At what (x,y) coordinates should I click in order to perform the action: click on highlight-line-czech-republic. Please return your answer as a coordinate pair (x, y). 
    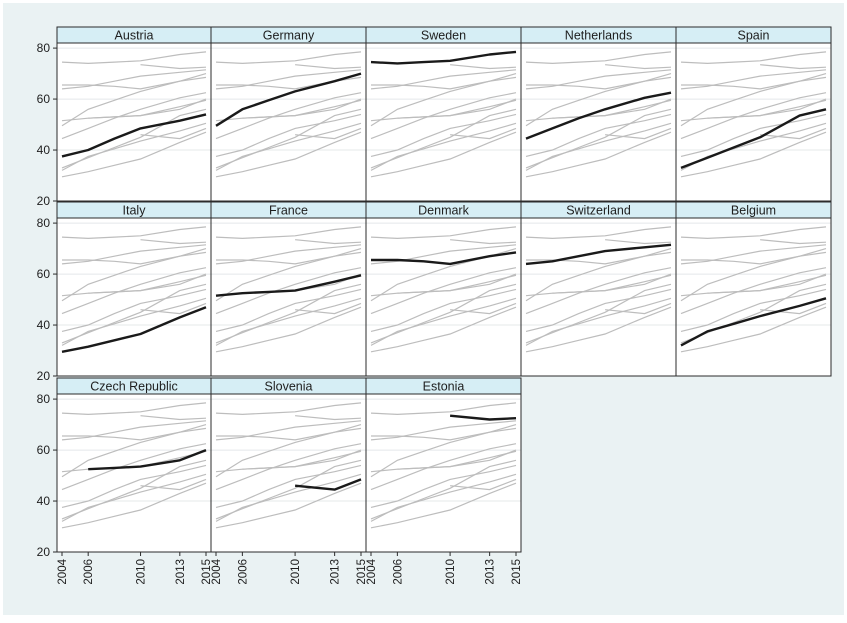
    Looking at the image, I should click on (147, 459).